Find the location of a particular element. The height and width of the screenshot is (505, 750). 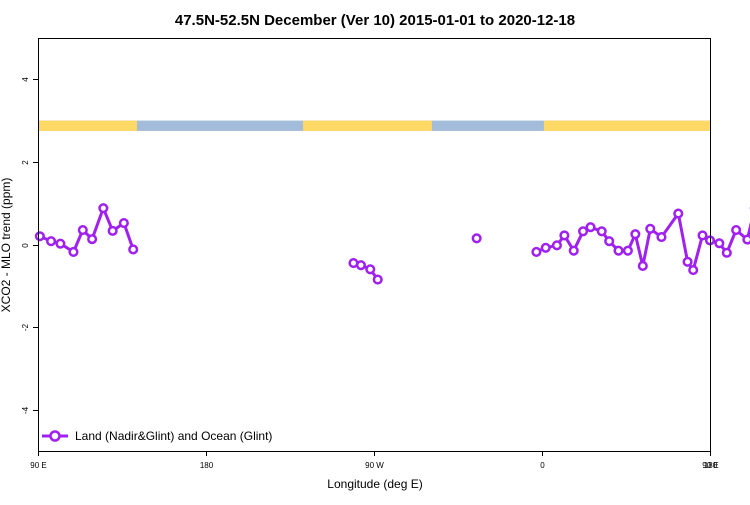

x-tick-label: 90 W is located at coordinates (374, 465).